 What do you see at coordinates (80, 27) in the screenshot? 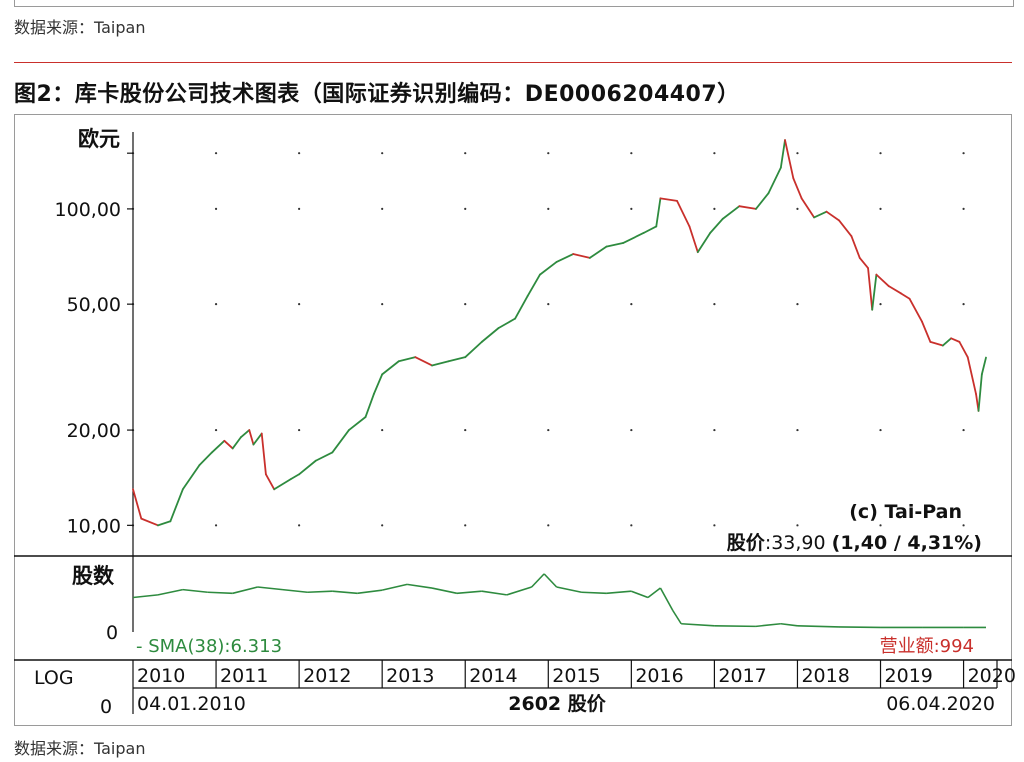
I see `source-label-top: 数据来源：Taipan` at bounding box center [80, 27].